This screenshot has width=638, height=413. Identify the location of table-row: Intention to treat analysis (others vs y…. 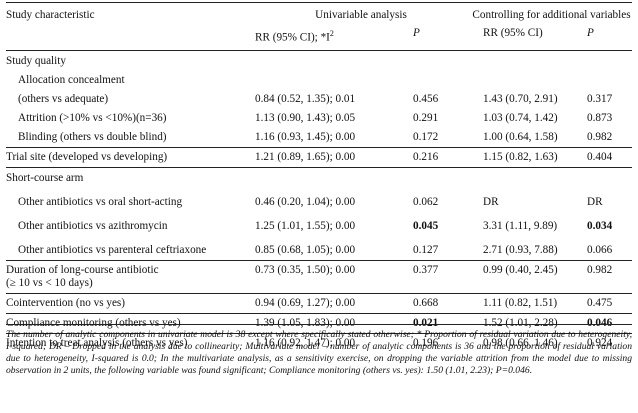
(319, 342).